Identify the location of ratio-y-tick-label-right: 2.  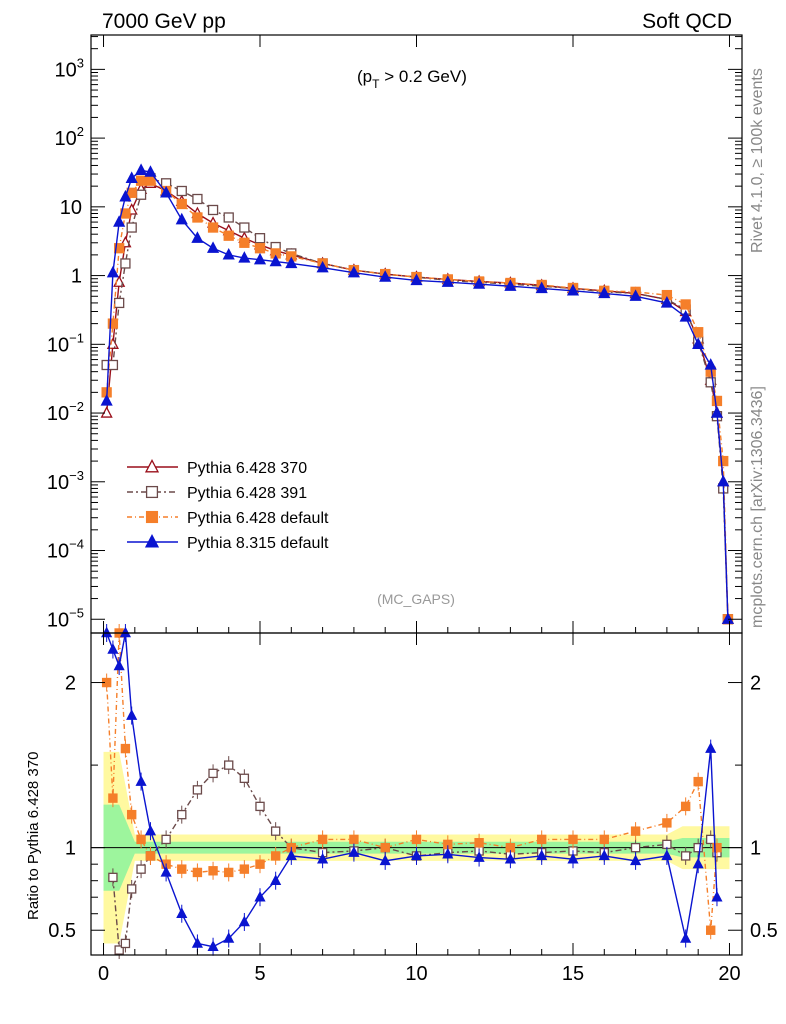
(755, 684).